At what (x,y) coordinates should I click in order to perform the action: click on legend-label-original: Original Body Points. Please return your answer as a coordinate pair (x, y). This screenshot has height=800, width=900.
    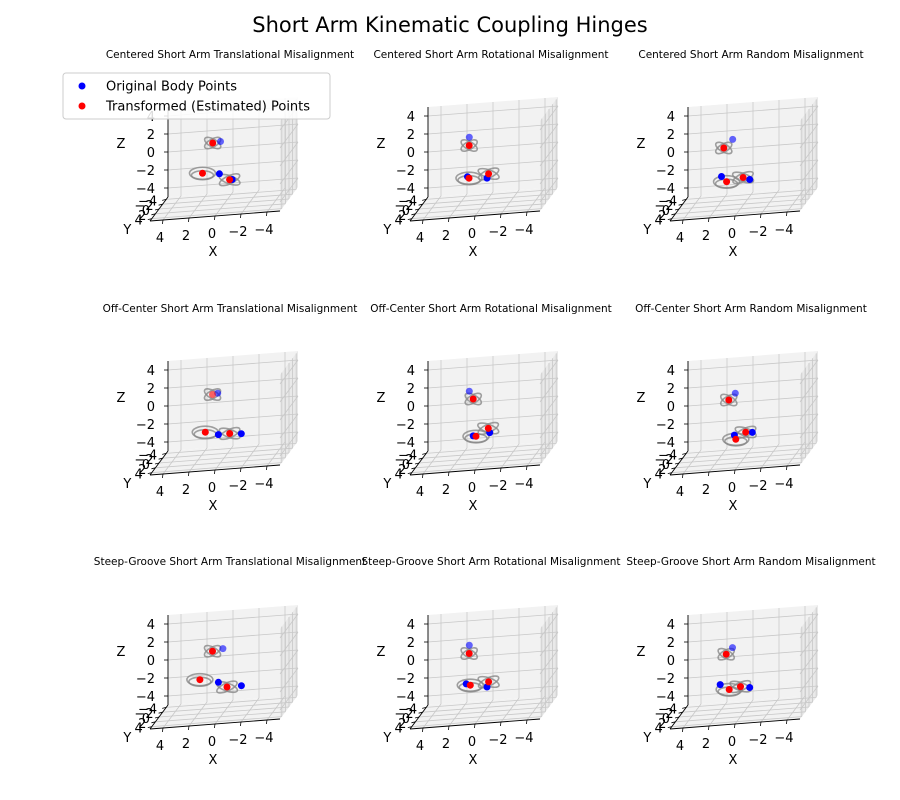
    Looking at the image, I should click on (171, 87).